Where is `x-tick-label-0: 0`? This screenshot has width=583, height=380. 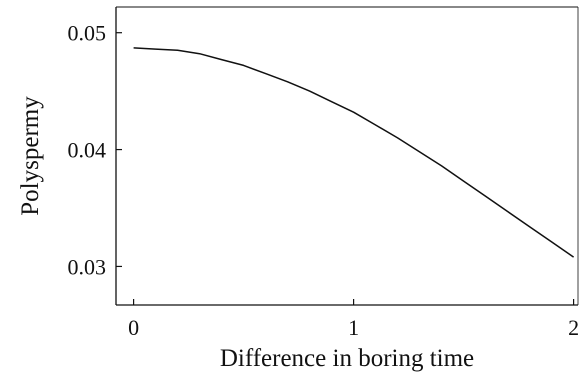
x-tick-label-0: 0 is located at coordinates (133, 327).